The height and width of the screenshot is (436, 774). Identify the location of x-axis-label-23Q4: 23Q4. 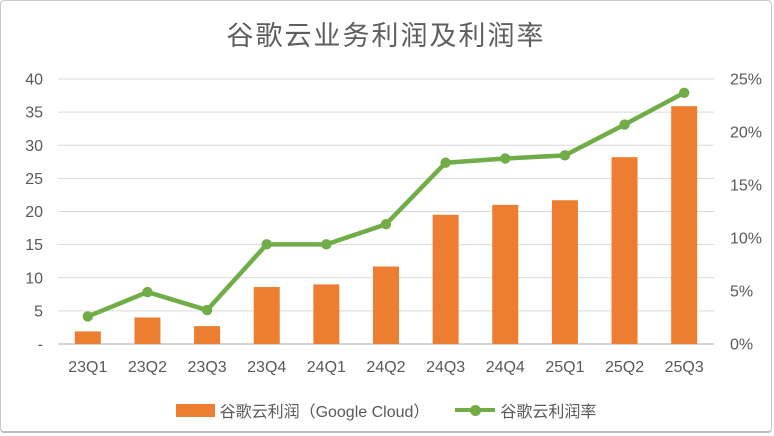
(266, 367).